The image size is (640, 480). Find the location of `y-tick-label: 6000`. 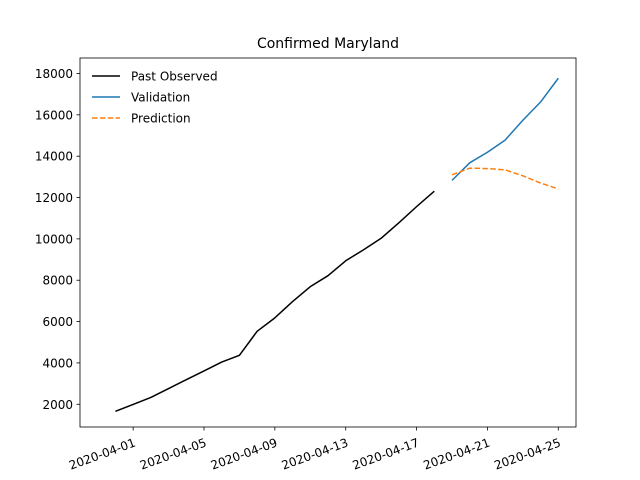

y-tick-label: 6000 is located at coordinates (57, 322).